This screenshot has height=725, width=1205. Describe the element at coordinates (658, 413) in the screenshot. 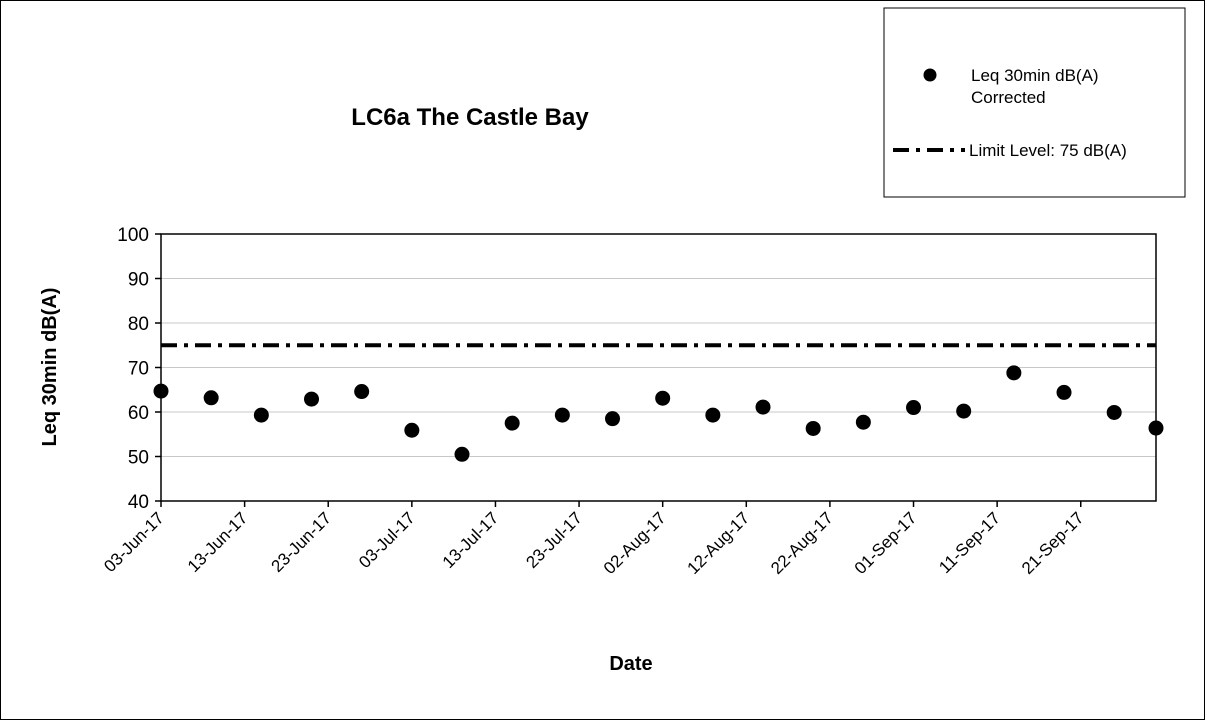

I see `corrected-series` at that location.